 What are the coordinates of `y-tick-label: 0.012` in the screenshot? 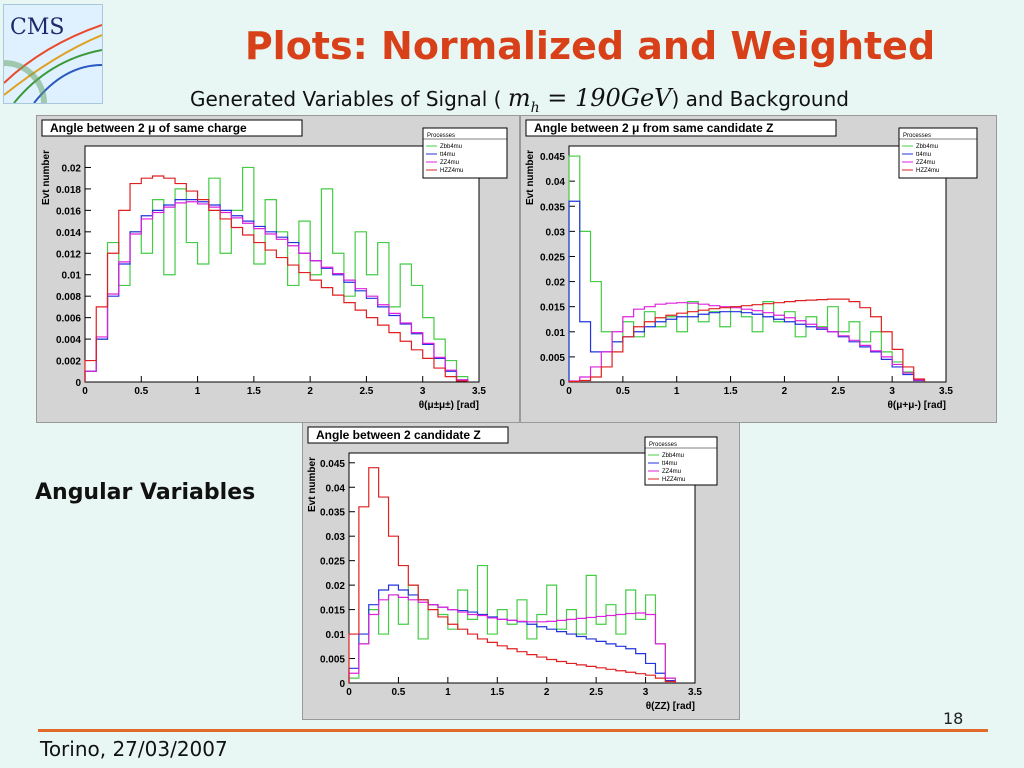 It's located at (68, 254).